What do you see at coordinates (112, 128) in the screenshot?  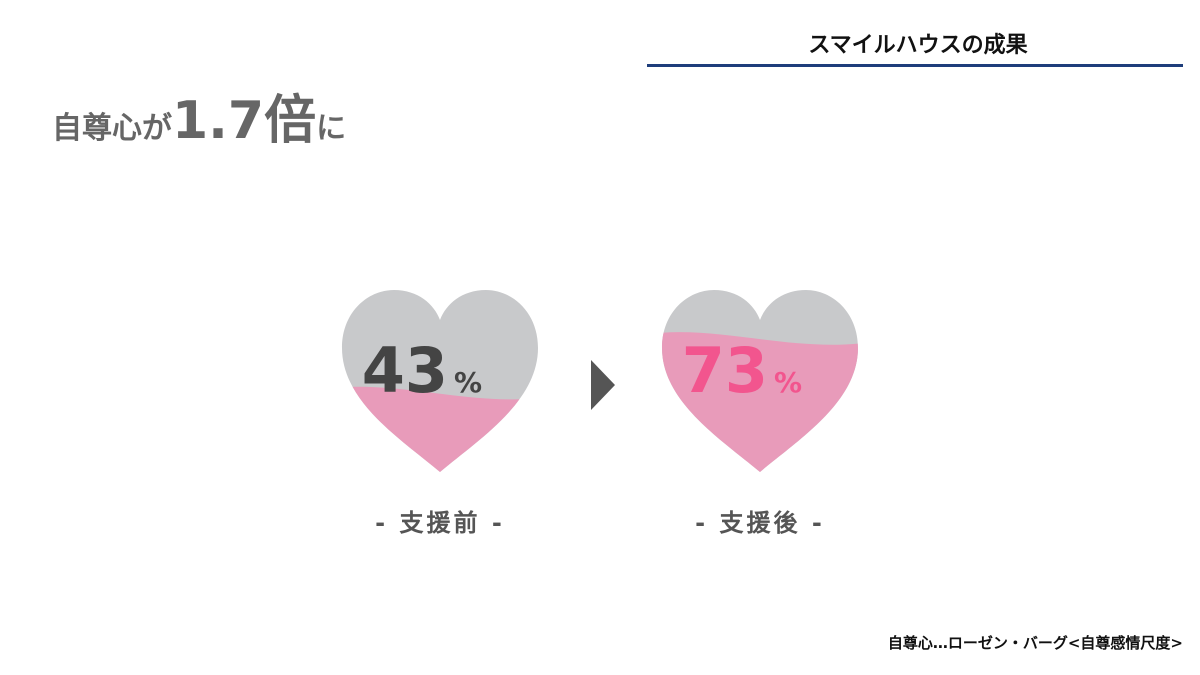 I see `headline-prefix: 自尊心が` at bounding box center [112, 128].